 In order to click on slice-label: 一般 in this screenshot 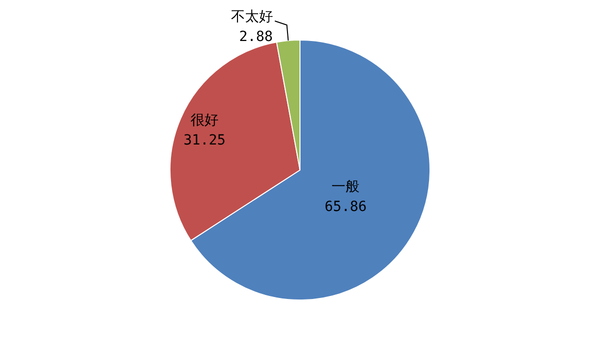, I will do `click(346, 186)`.